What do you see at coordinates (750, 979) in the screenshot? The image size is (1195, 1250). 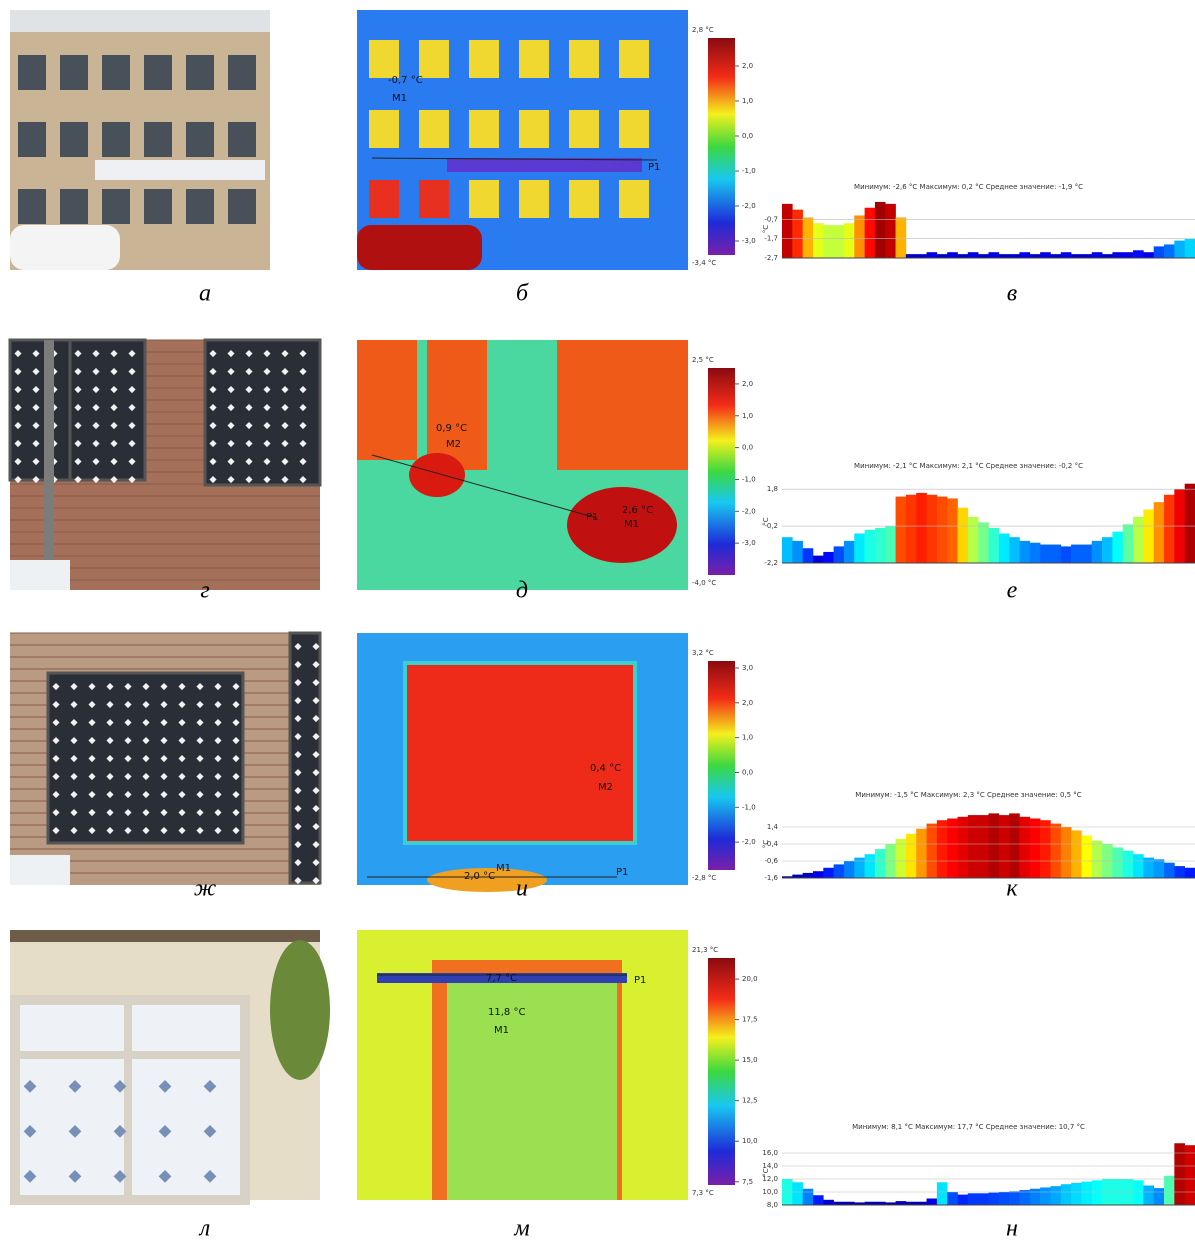 I see `colorbar-label: 20,0` at bounding box center [750, 979].